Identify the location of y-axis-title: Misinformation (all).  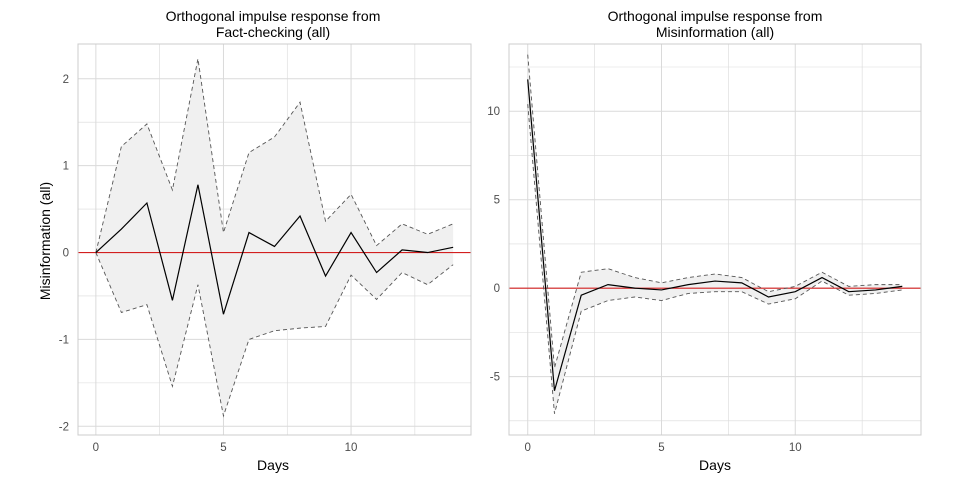
(45, 241).